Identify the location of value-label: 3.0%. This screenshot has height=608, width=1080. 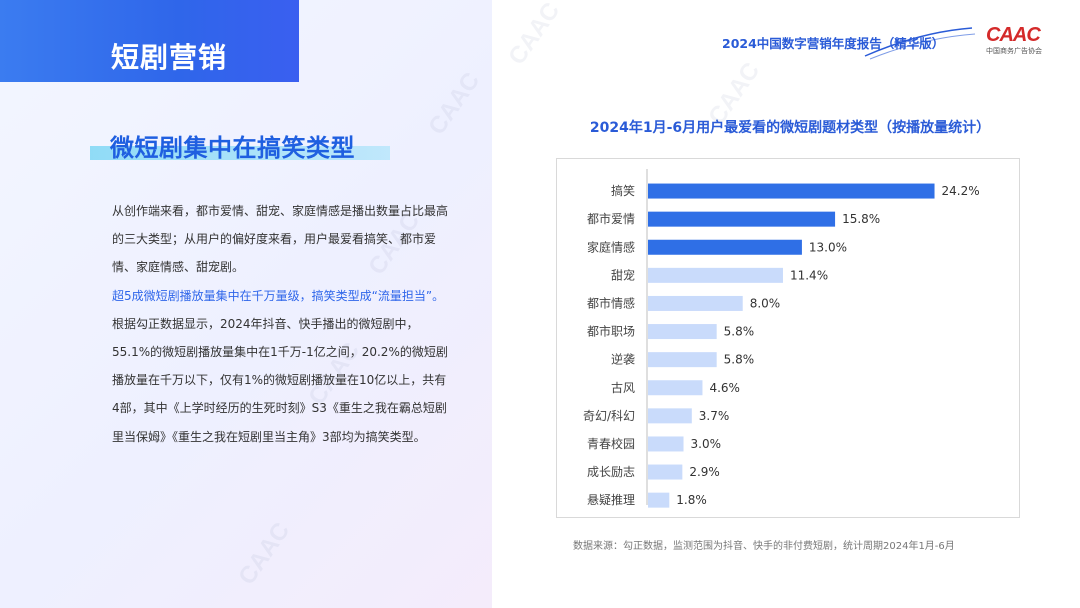
(706, 444).